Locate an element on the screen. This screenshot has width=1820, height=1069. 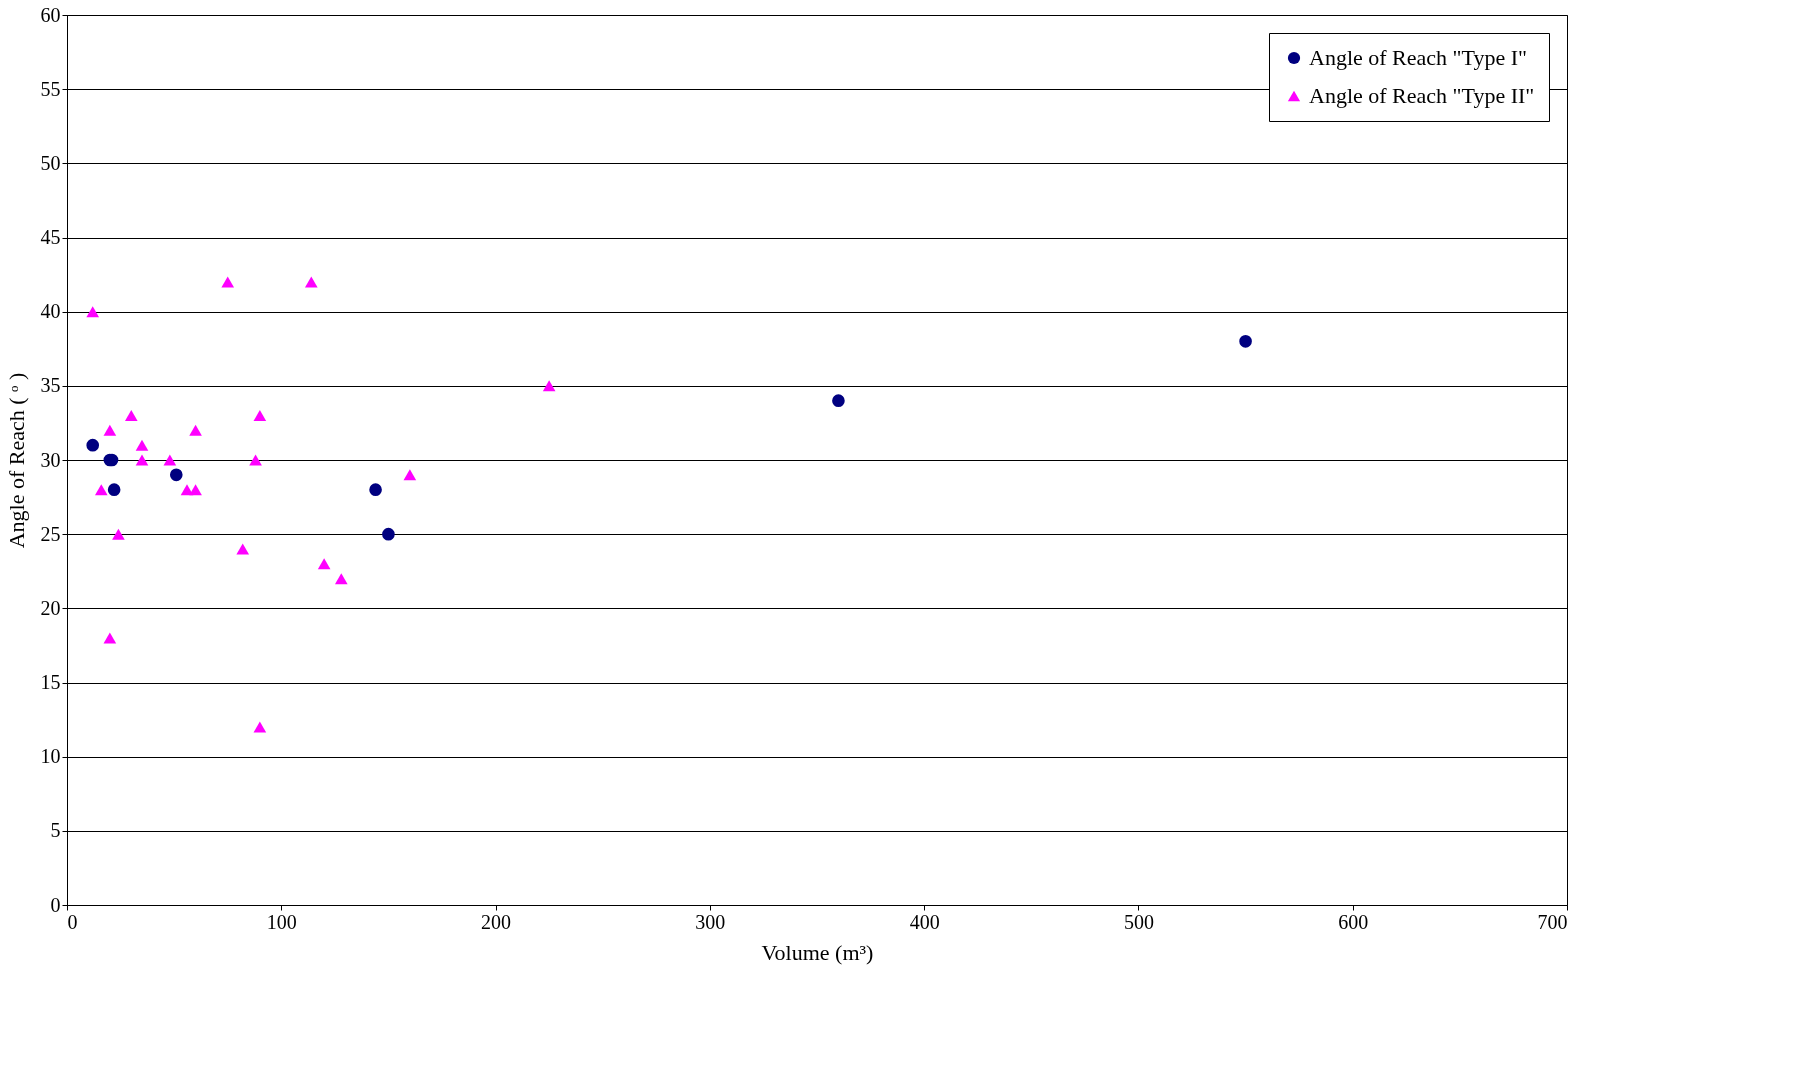
y-tick-label: 55 is located at coordinates (50, 88).